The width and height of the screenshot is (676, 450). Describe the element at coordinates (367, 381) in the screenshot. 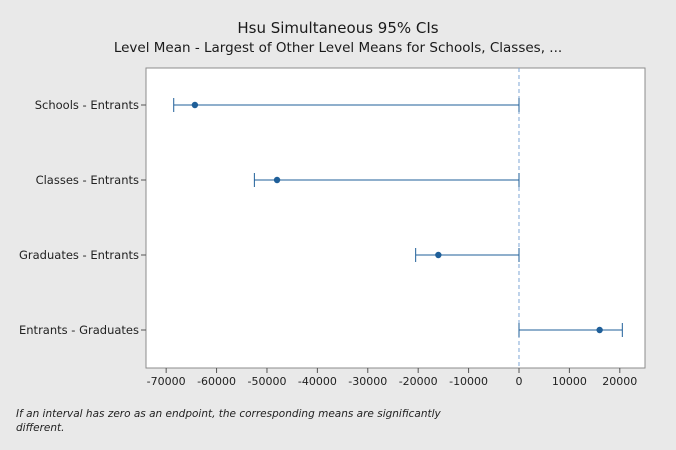

I see `x-tick-label-4: -30000` at that location.